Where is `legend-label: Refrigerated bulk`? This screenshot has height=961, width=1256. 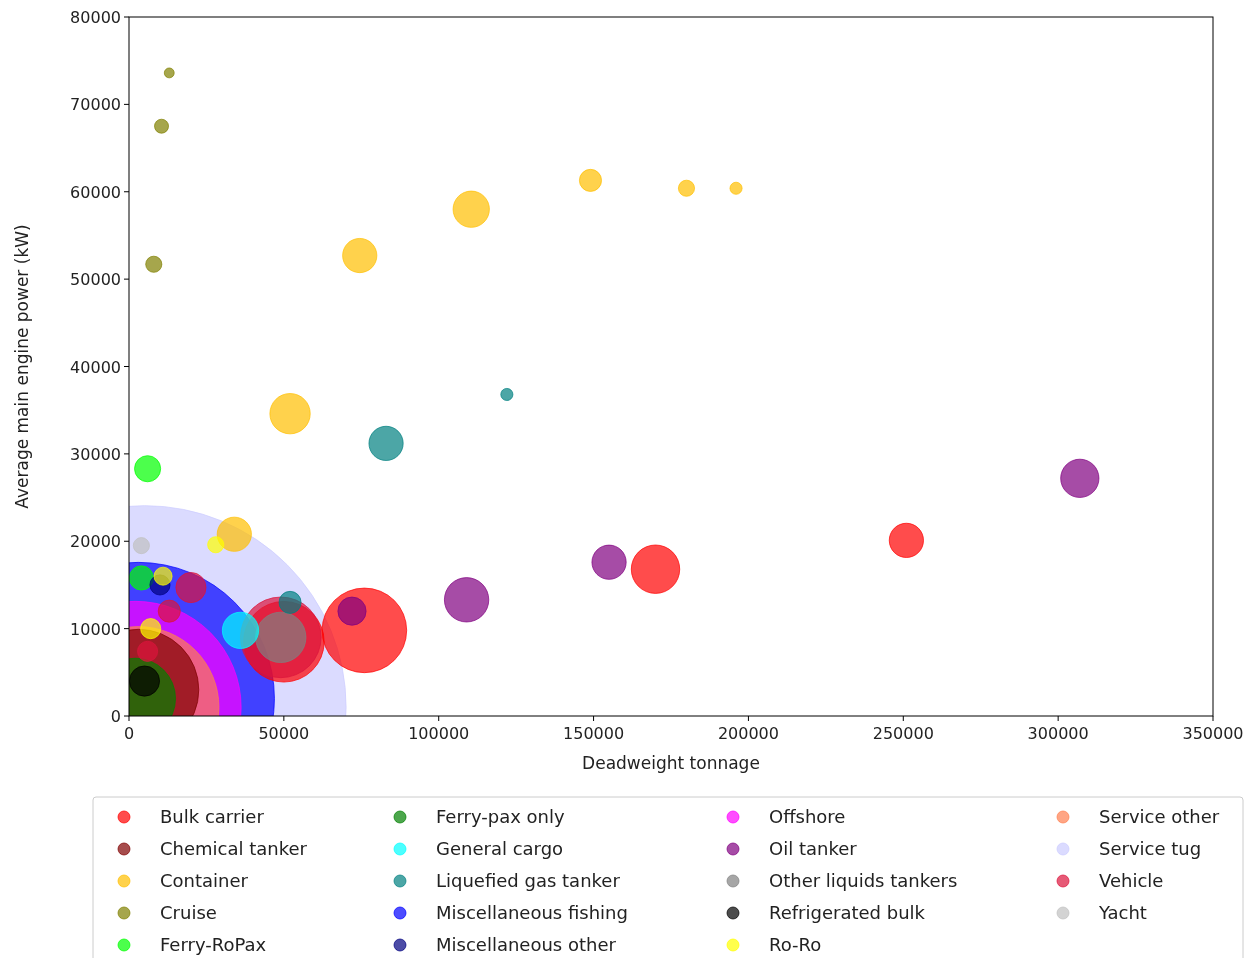 legend-label: Refrigerated bulk is located at coordinates (847, 912).